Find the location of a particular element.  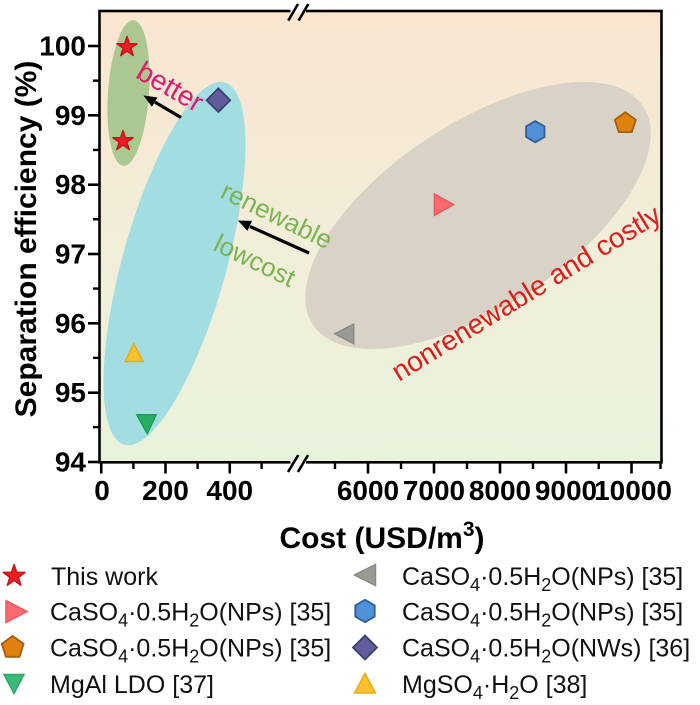

svg-text: 98 is located at coordinates (70, 184).